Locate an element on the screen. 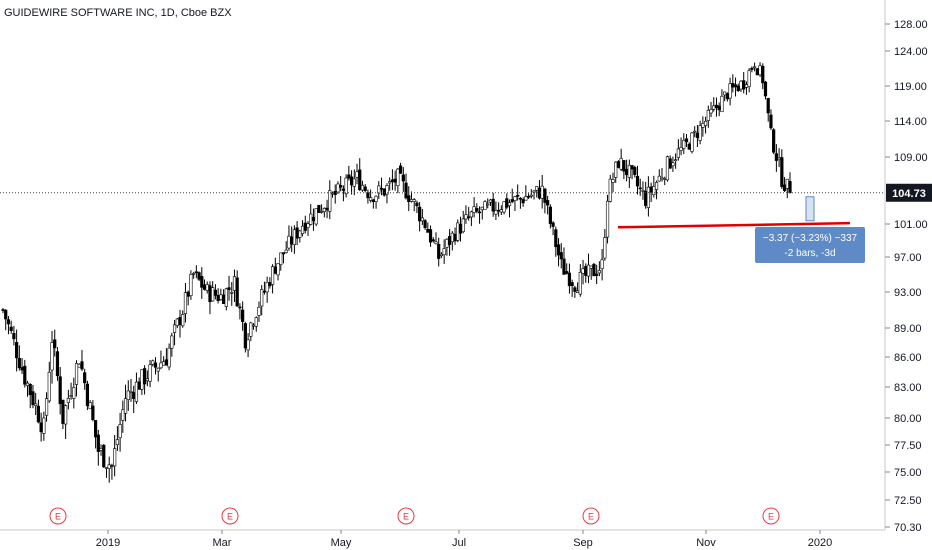  measure-range-box is located at coordinates (810, 209).